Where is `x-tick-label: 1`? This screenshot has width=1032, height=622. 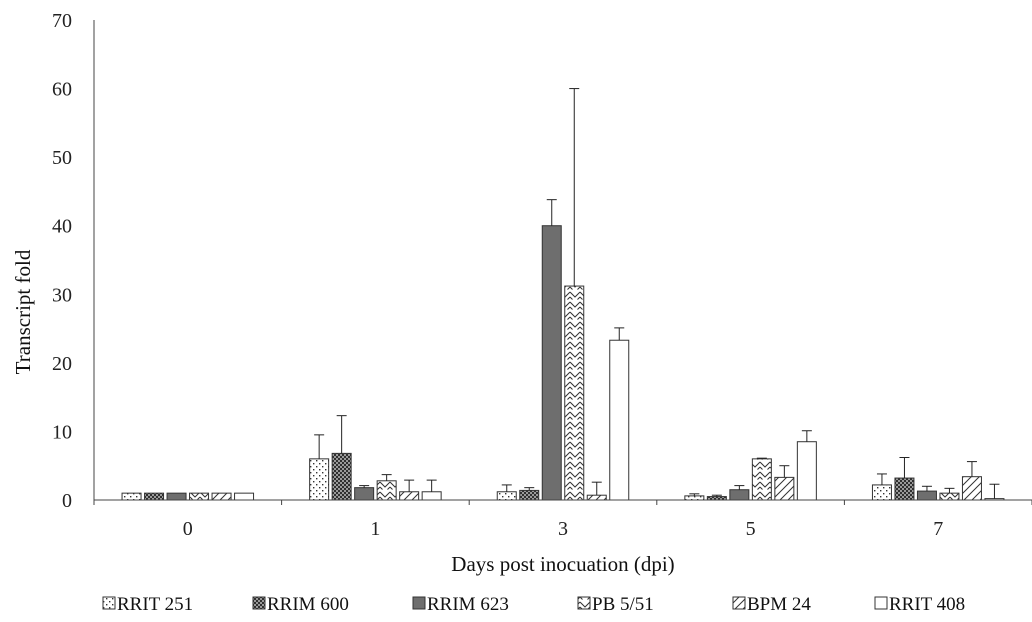 x-tick-label: 1 is located at coordinates (375, 529).